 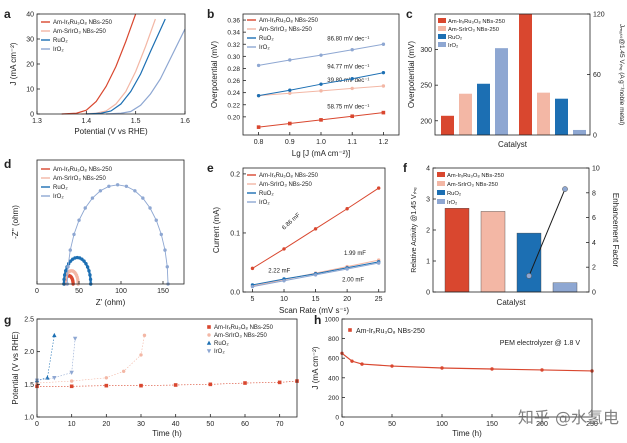 What do you see at coordinates (594, 193) in the screenshot?
I see `panel-f-ytick-right-label: 8` at bounding box center [594, 193].